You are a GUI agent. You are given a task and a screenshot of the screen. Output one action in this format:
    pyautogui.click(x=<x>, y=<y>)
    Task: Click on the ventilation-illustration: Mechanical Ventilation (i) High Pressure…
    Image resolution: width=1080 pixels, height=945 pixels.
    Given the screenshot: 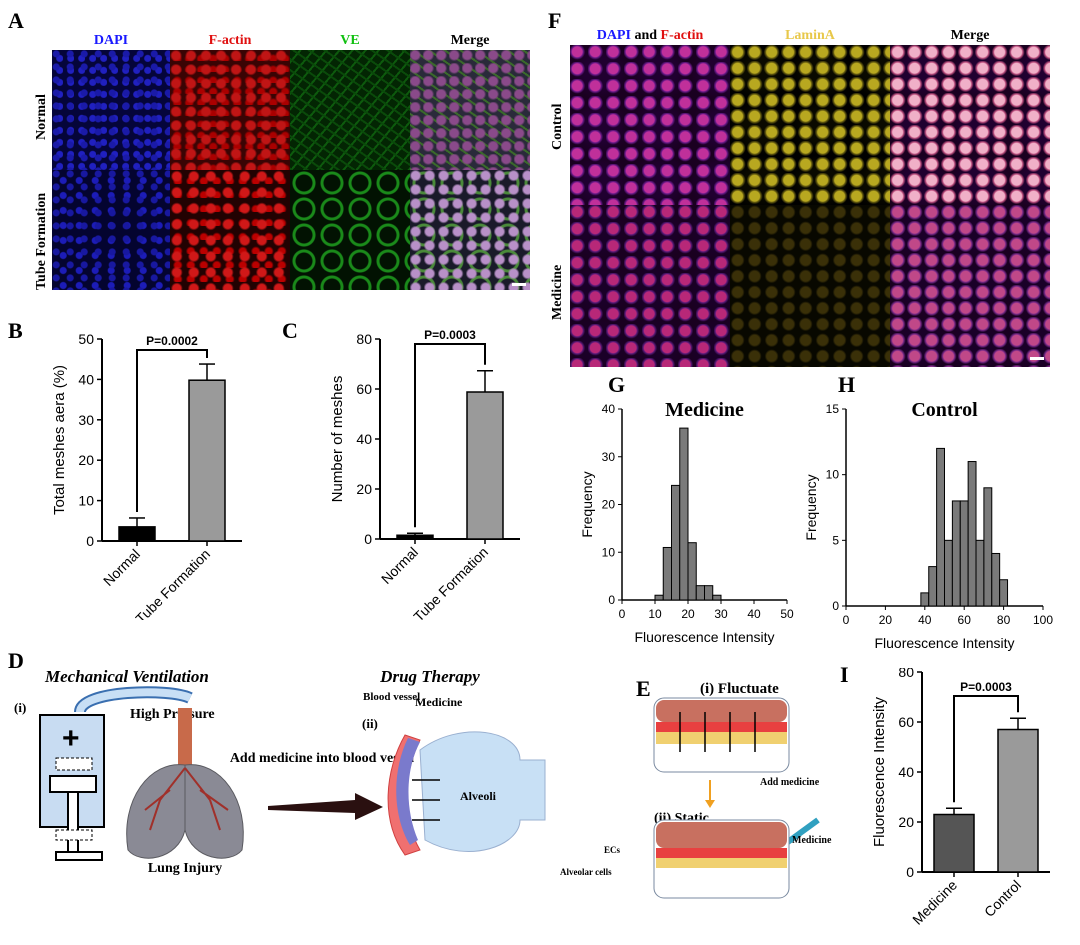 What is the action you would take?
    pyautogui.click(x=280, y=771)
    